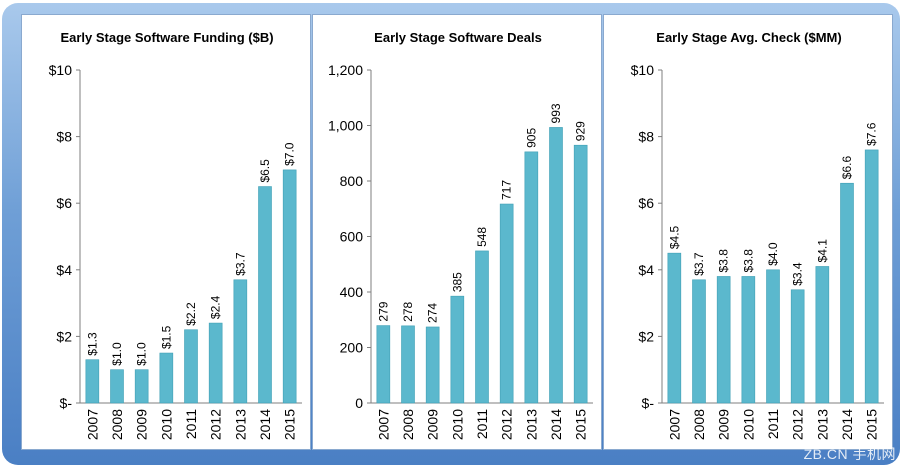 This screenshot has height=470, width=904. What do you see at coordinates (240, 424) in the screenshot?
I see `funding-x-tick-label: 2013` at bounding box center [240, 424].